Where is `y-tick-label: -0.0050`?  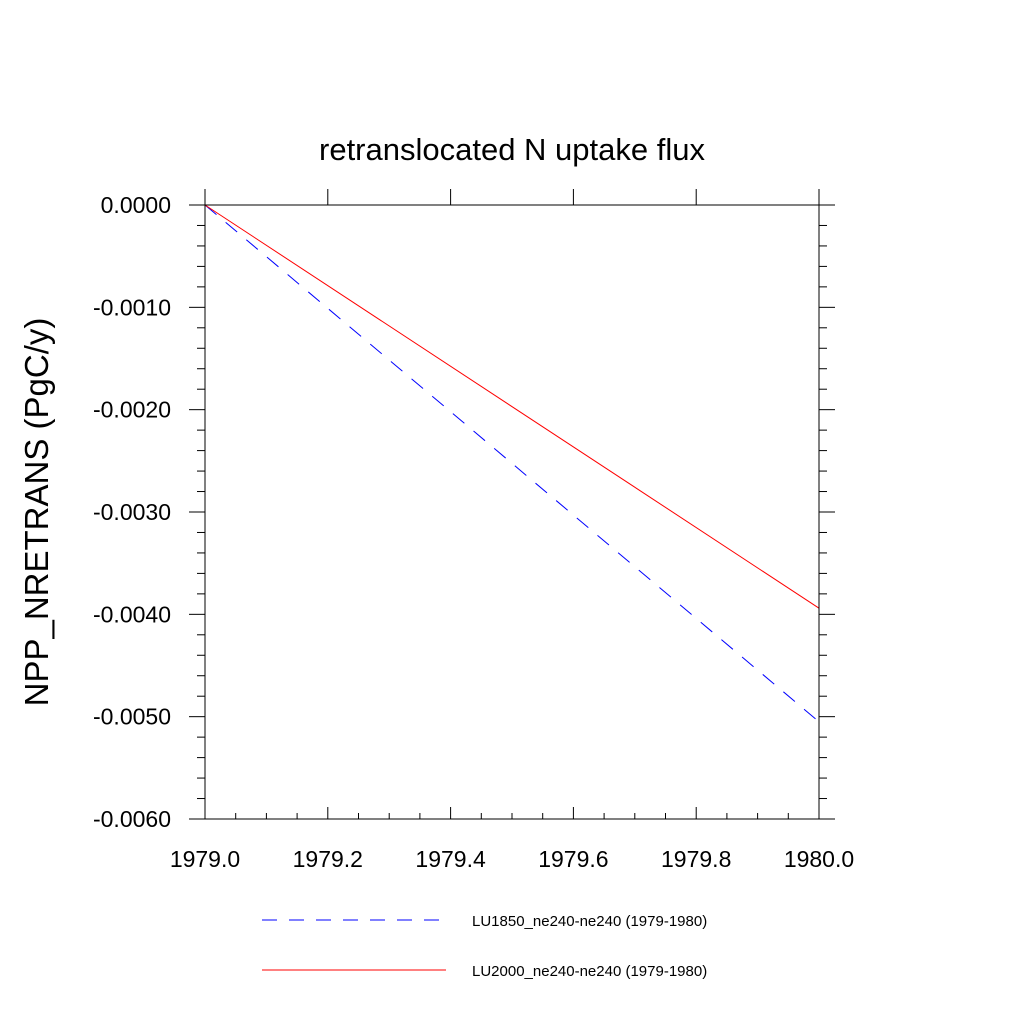 y-tick-label: -0.0050 is located at coordinates (132, 717).